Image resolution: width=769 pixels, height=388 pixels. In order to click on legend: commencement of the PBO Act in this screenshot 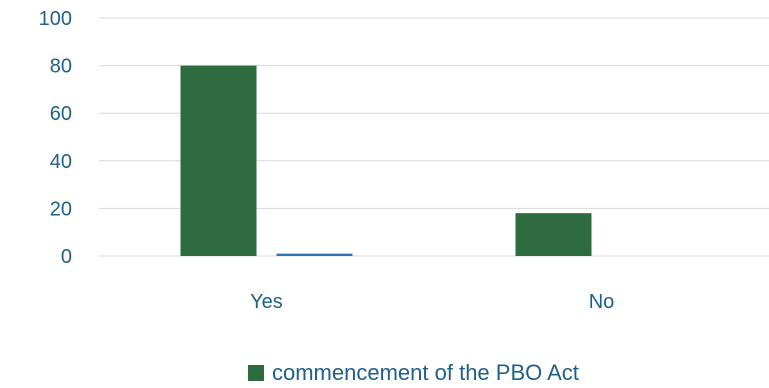, I will do `click(413, 373)`.